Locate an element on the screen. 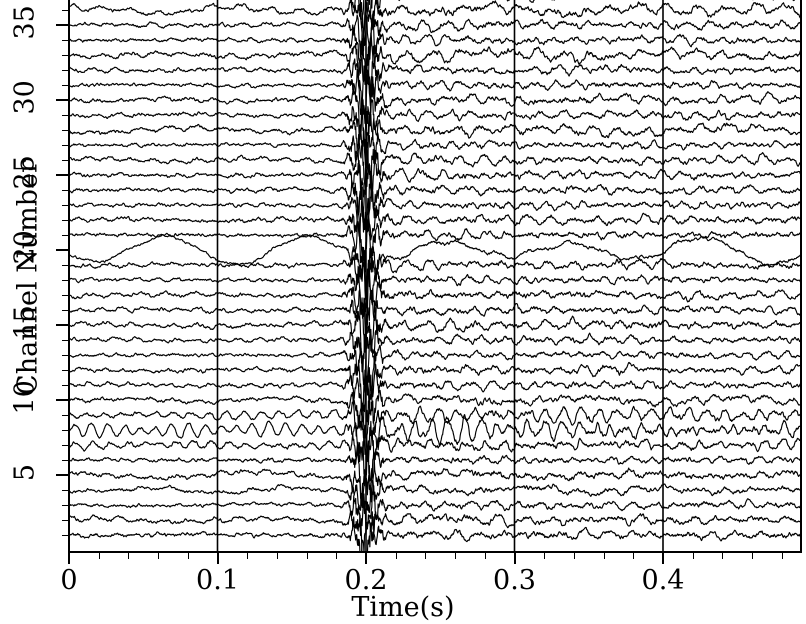  y-axis-label: Channel Number is located at coordinates (28, 277).